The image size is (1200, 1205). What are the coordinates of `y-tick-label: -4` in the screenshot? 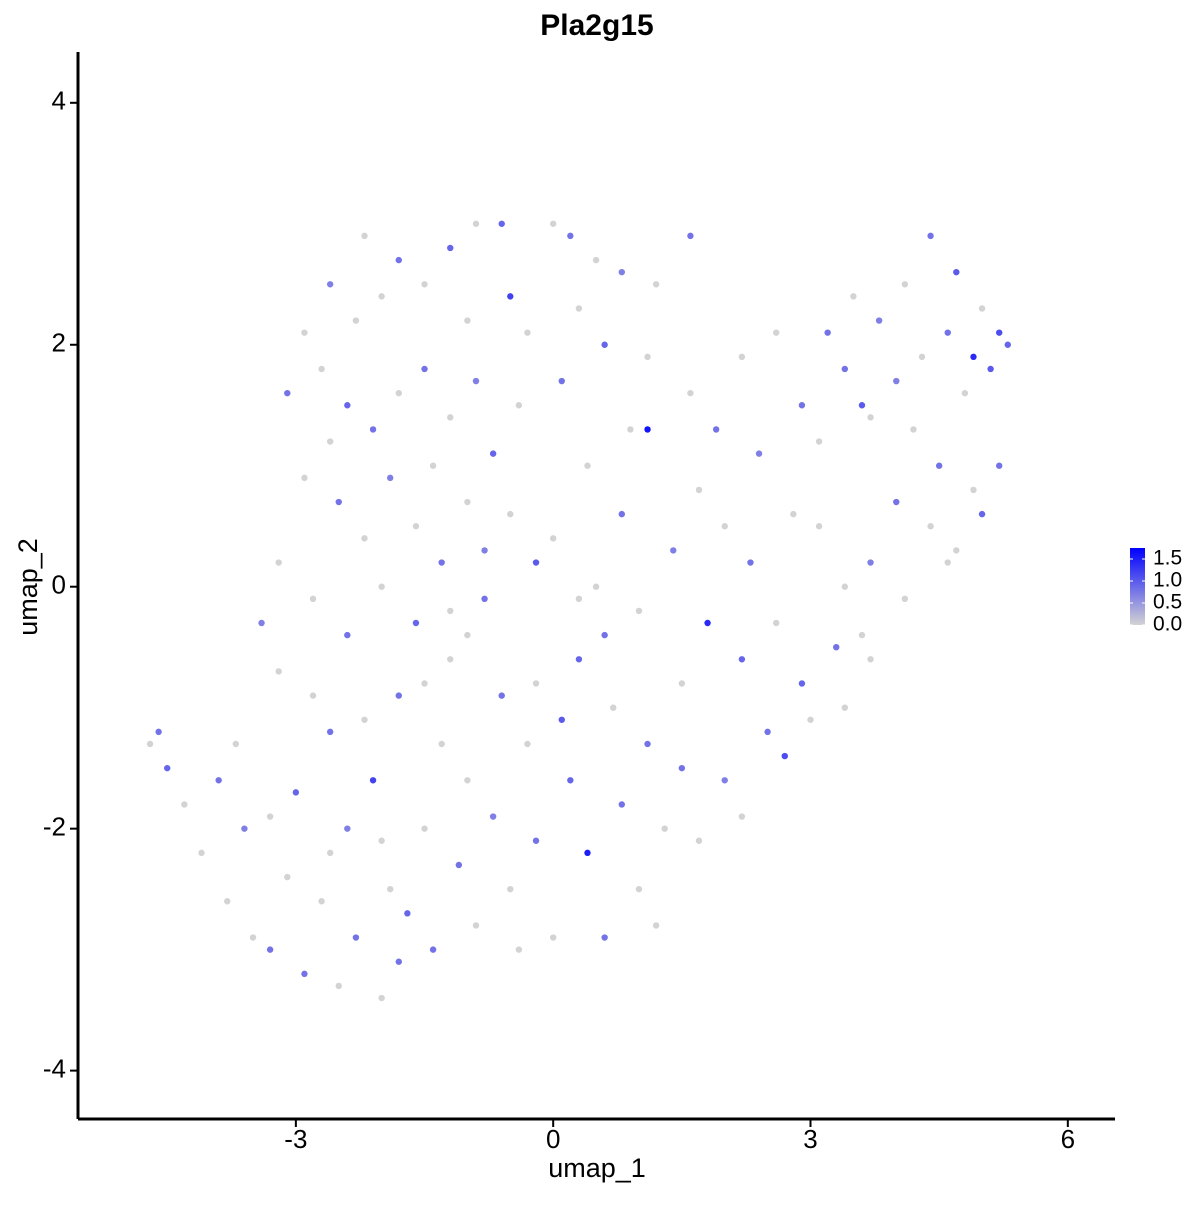 It's located at (54, 1068).